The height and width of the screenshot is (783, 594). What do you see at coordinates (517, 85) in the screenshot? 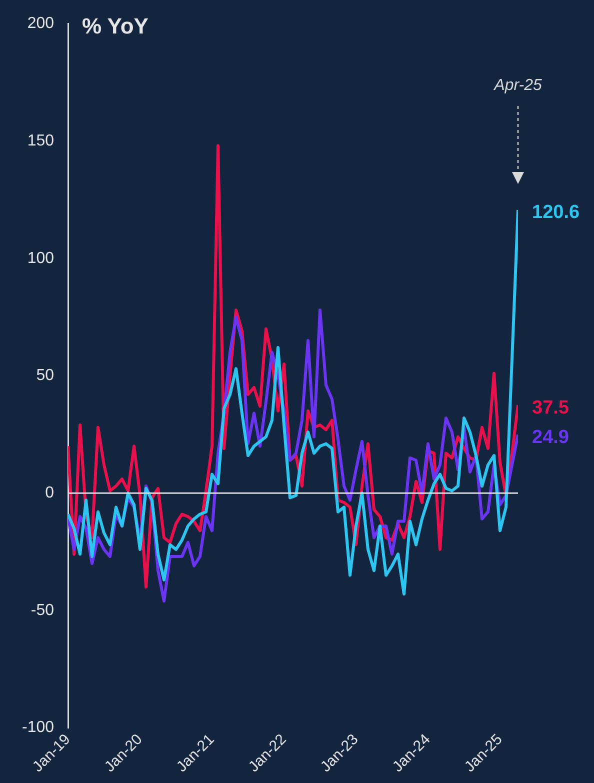
I see `annotation: Apr-25` at bounding box center [517, 85].